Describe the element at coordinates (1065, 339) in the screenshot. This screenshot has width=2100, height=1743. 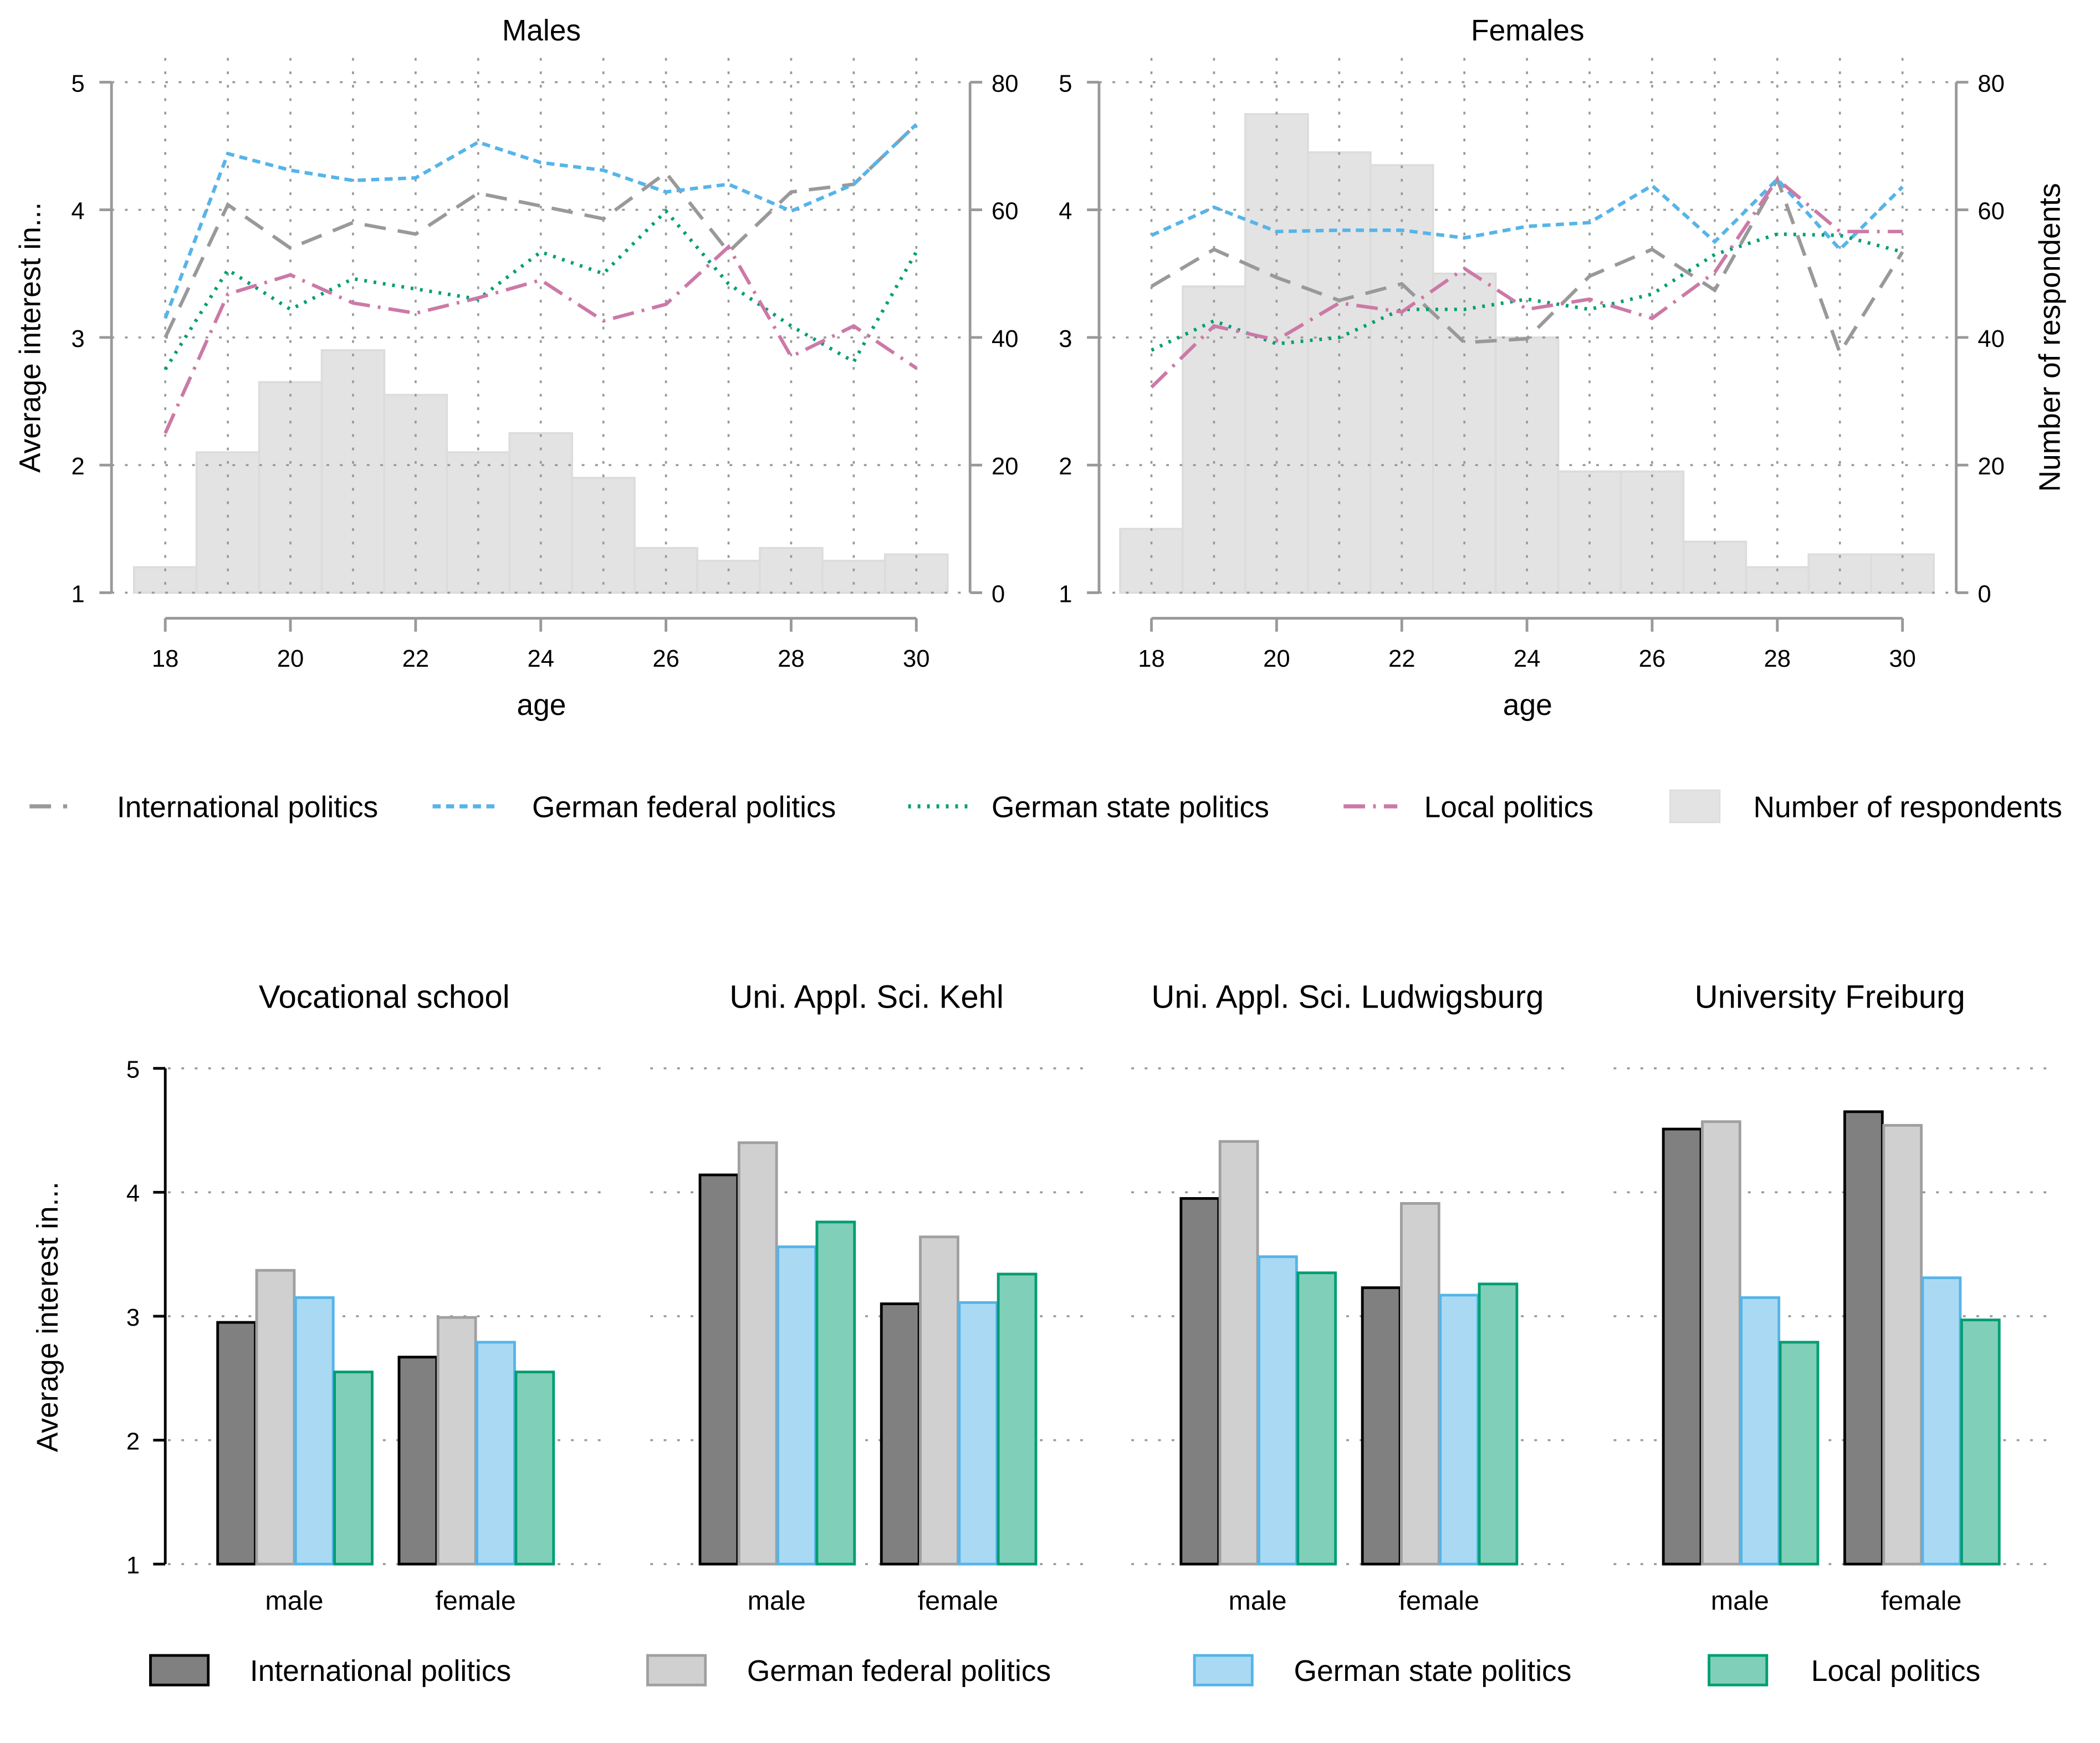
I see `y-tick-label: 3` at that location.